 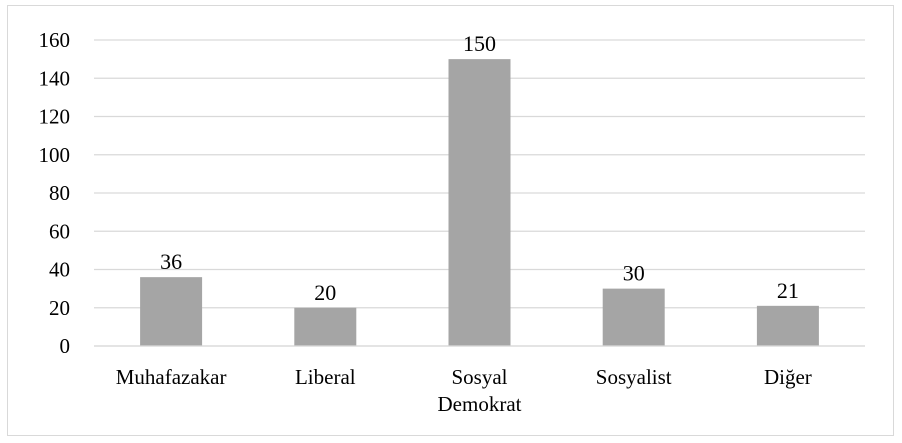 I want to click on data-label: 150, so click(x=479, y=43).